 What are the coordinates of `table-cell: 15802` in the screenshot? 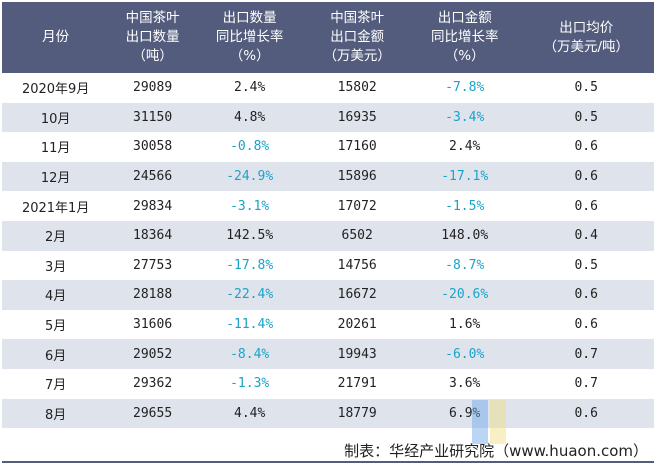 It's located at (357, 88).